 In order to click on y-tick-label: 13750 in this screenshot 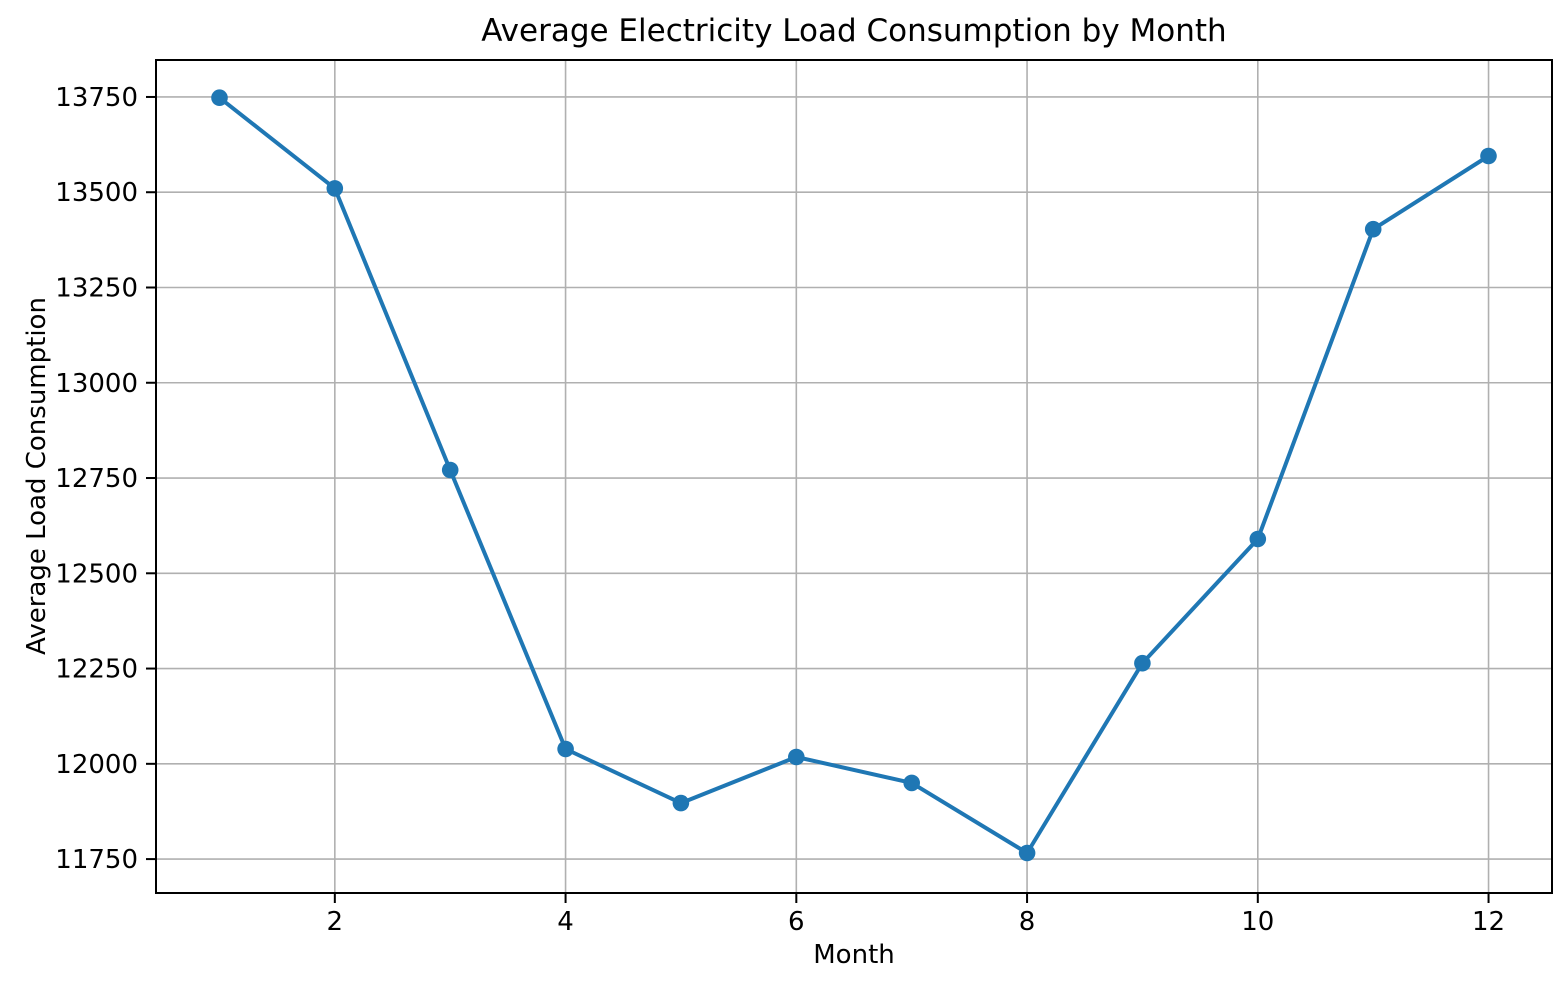, I will do `click(96, 98)`.